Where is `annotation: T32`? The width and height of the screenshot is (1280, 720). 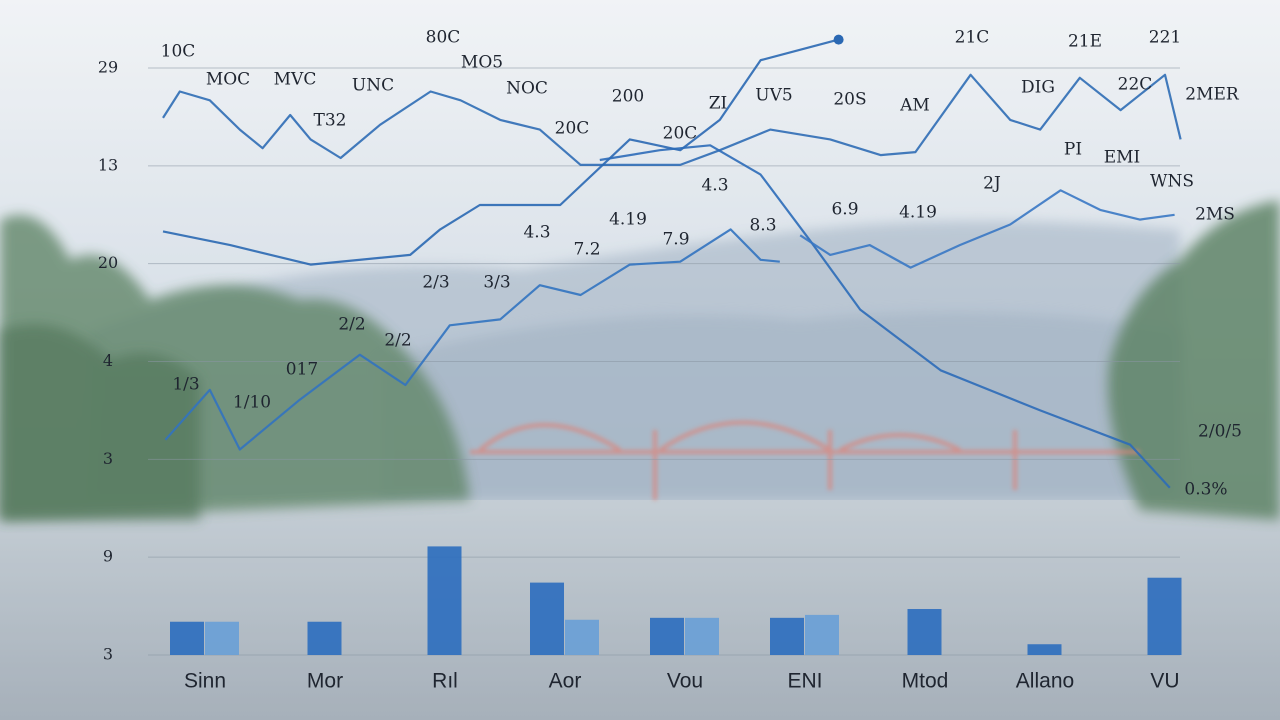
annotation: T32 is located at coordinates (330, 121).